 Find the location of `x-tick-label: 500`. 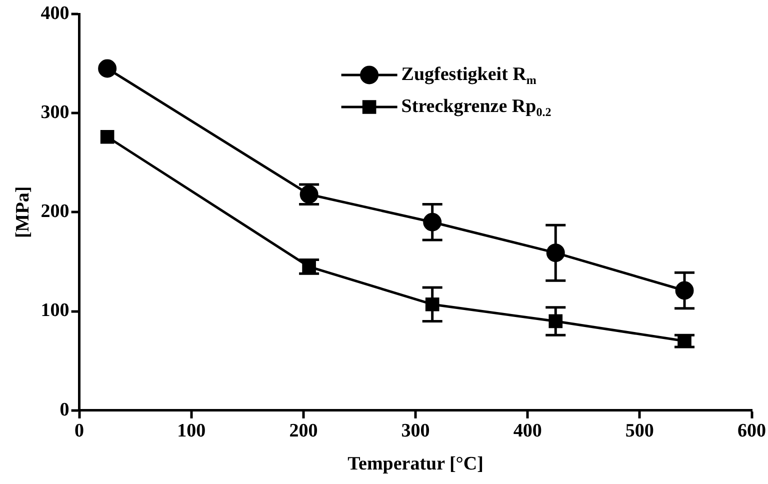

x-tick-label: 500 is located at coordinates (639, 431).